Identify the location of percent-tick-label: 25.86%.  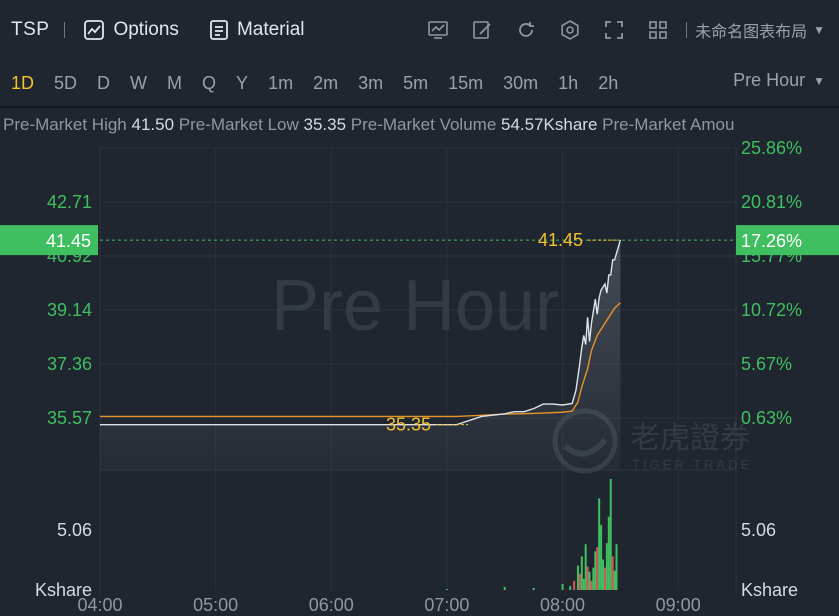
(771, 148).